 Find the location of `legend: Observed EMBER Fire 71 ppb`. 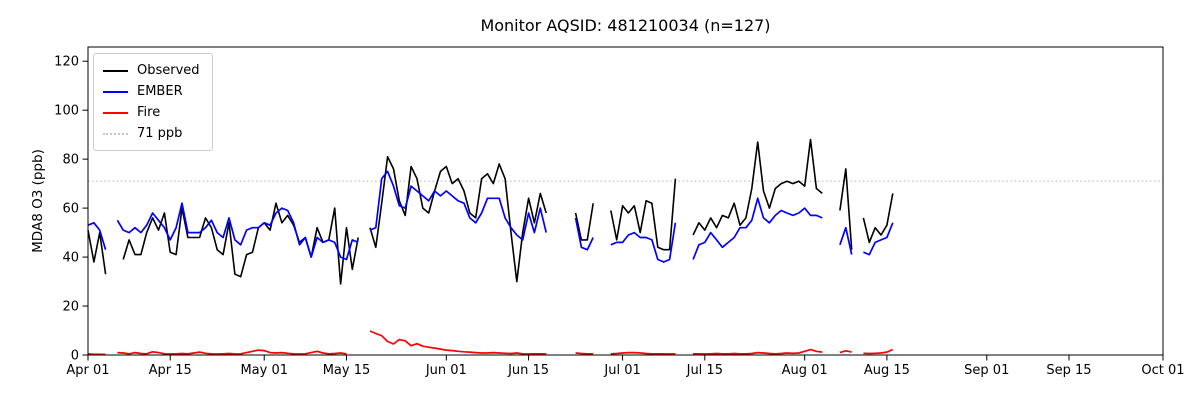

legend: Observed EMBER Fire 71 ppb is located at coordinates (153, 102).